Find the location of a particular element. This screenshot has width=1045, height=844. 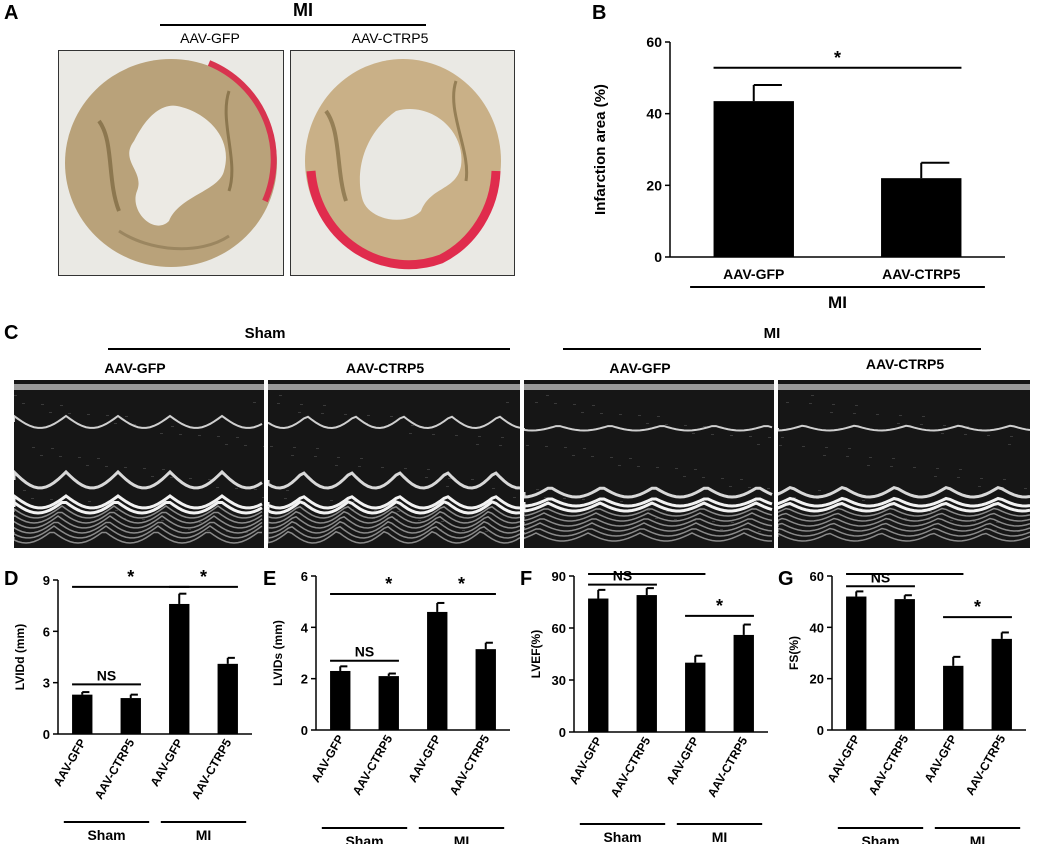

echo-septum-line is located at coordinates (904, 428).